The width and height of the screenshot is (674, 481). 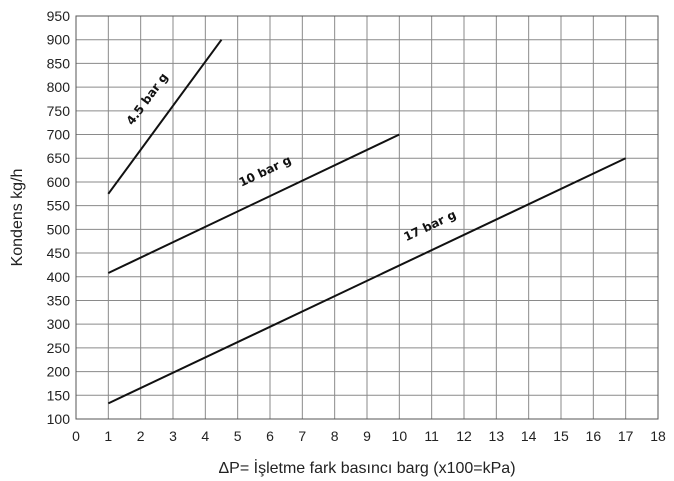 I want to click on x-tick-label-16: 16, so click(x=594, y=436).